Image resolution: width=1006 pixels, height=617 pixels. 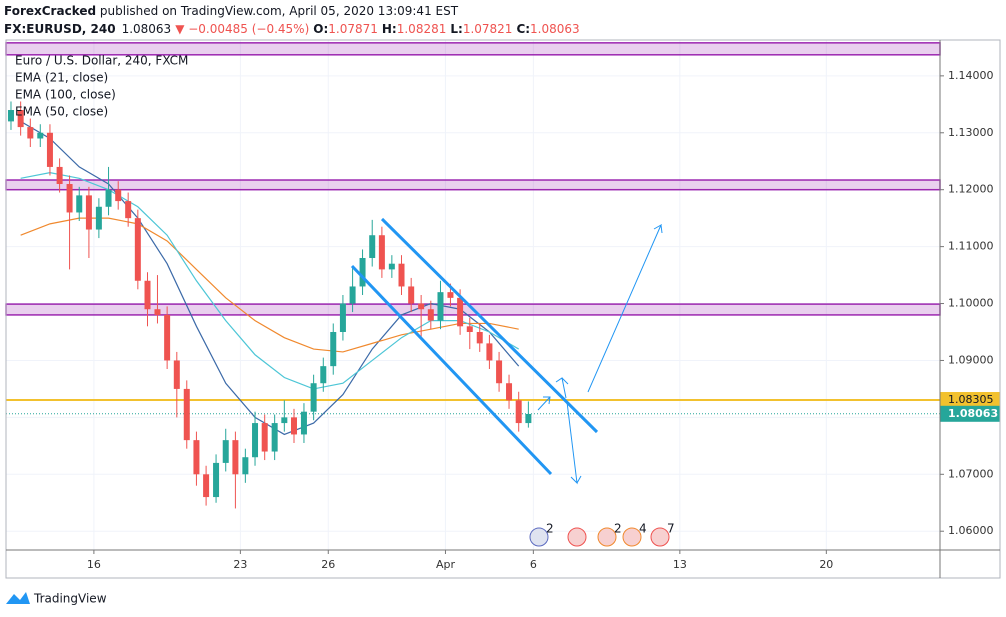 I want to click on ema-line, so click(x=269, y=285).